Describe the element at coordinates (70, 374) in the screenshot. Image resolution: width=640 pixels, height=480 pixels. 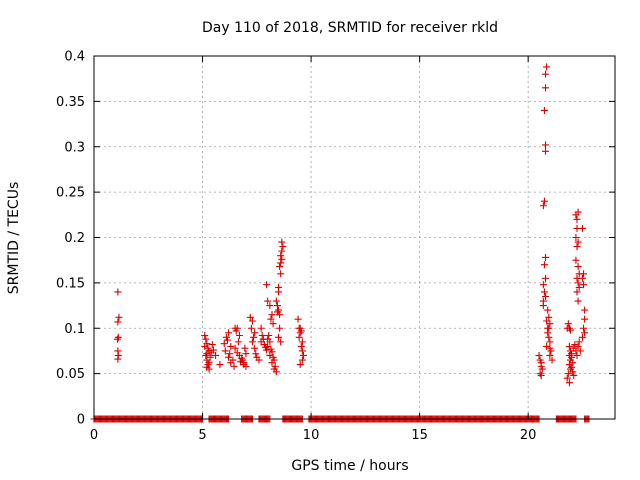
I see `y-tick-label: 0.05` at that location.